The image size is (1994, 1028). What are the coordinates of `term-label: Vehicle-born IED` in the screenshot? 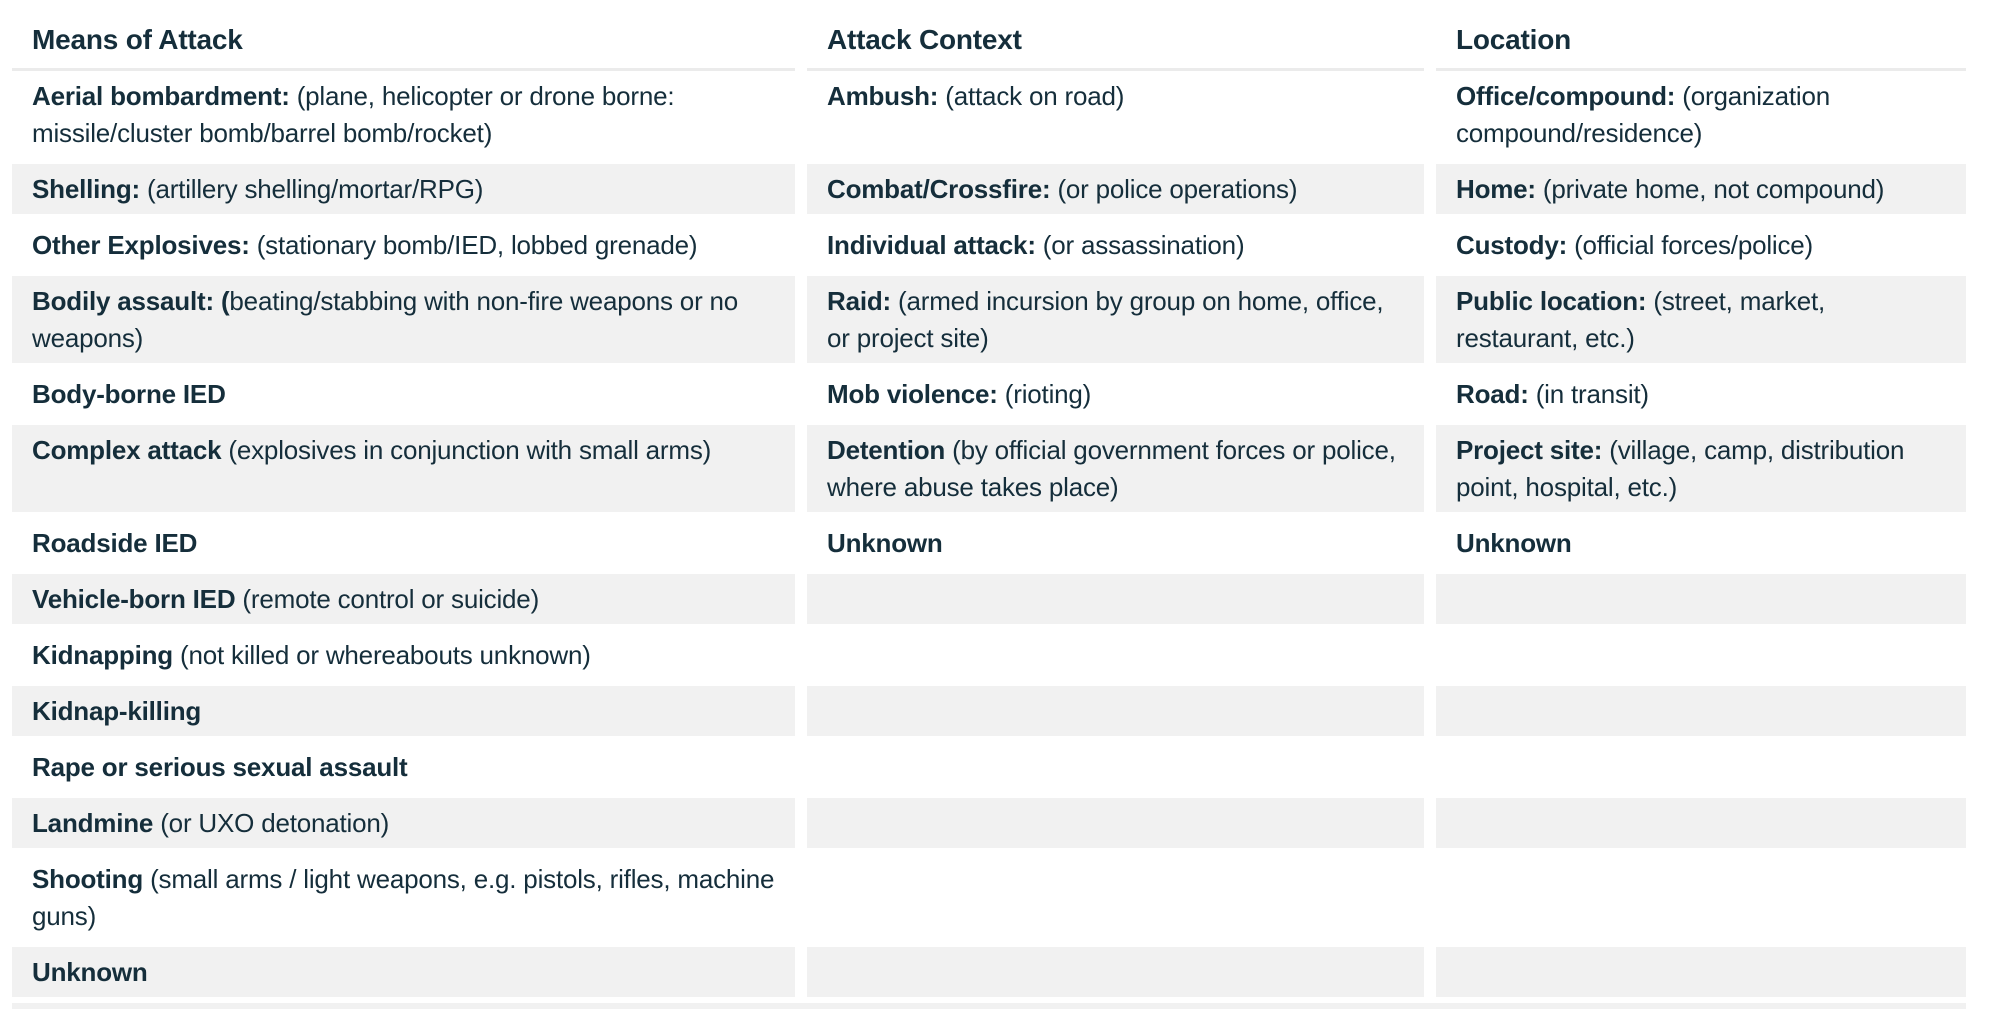 It's located at (134, 599).